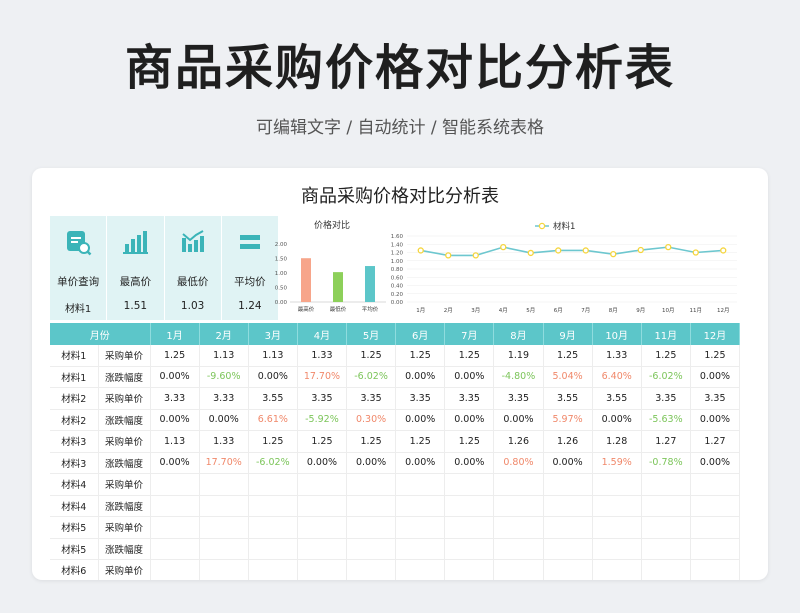 The width and height of the screenshot is (800, 613). Describe the element at coordinates (518, 356) in the screenshot. I see `table-cell: 1.19` at that location.